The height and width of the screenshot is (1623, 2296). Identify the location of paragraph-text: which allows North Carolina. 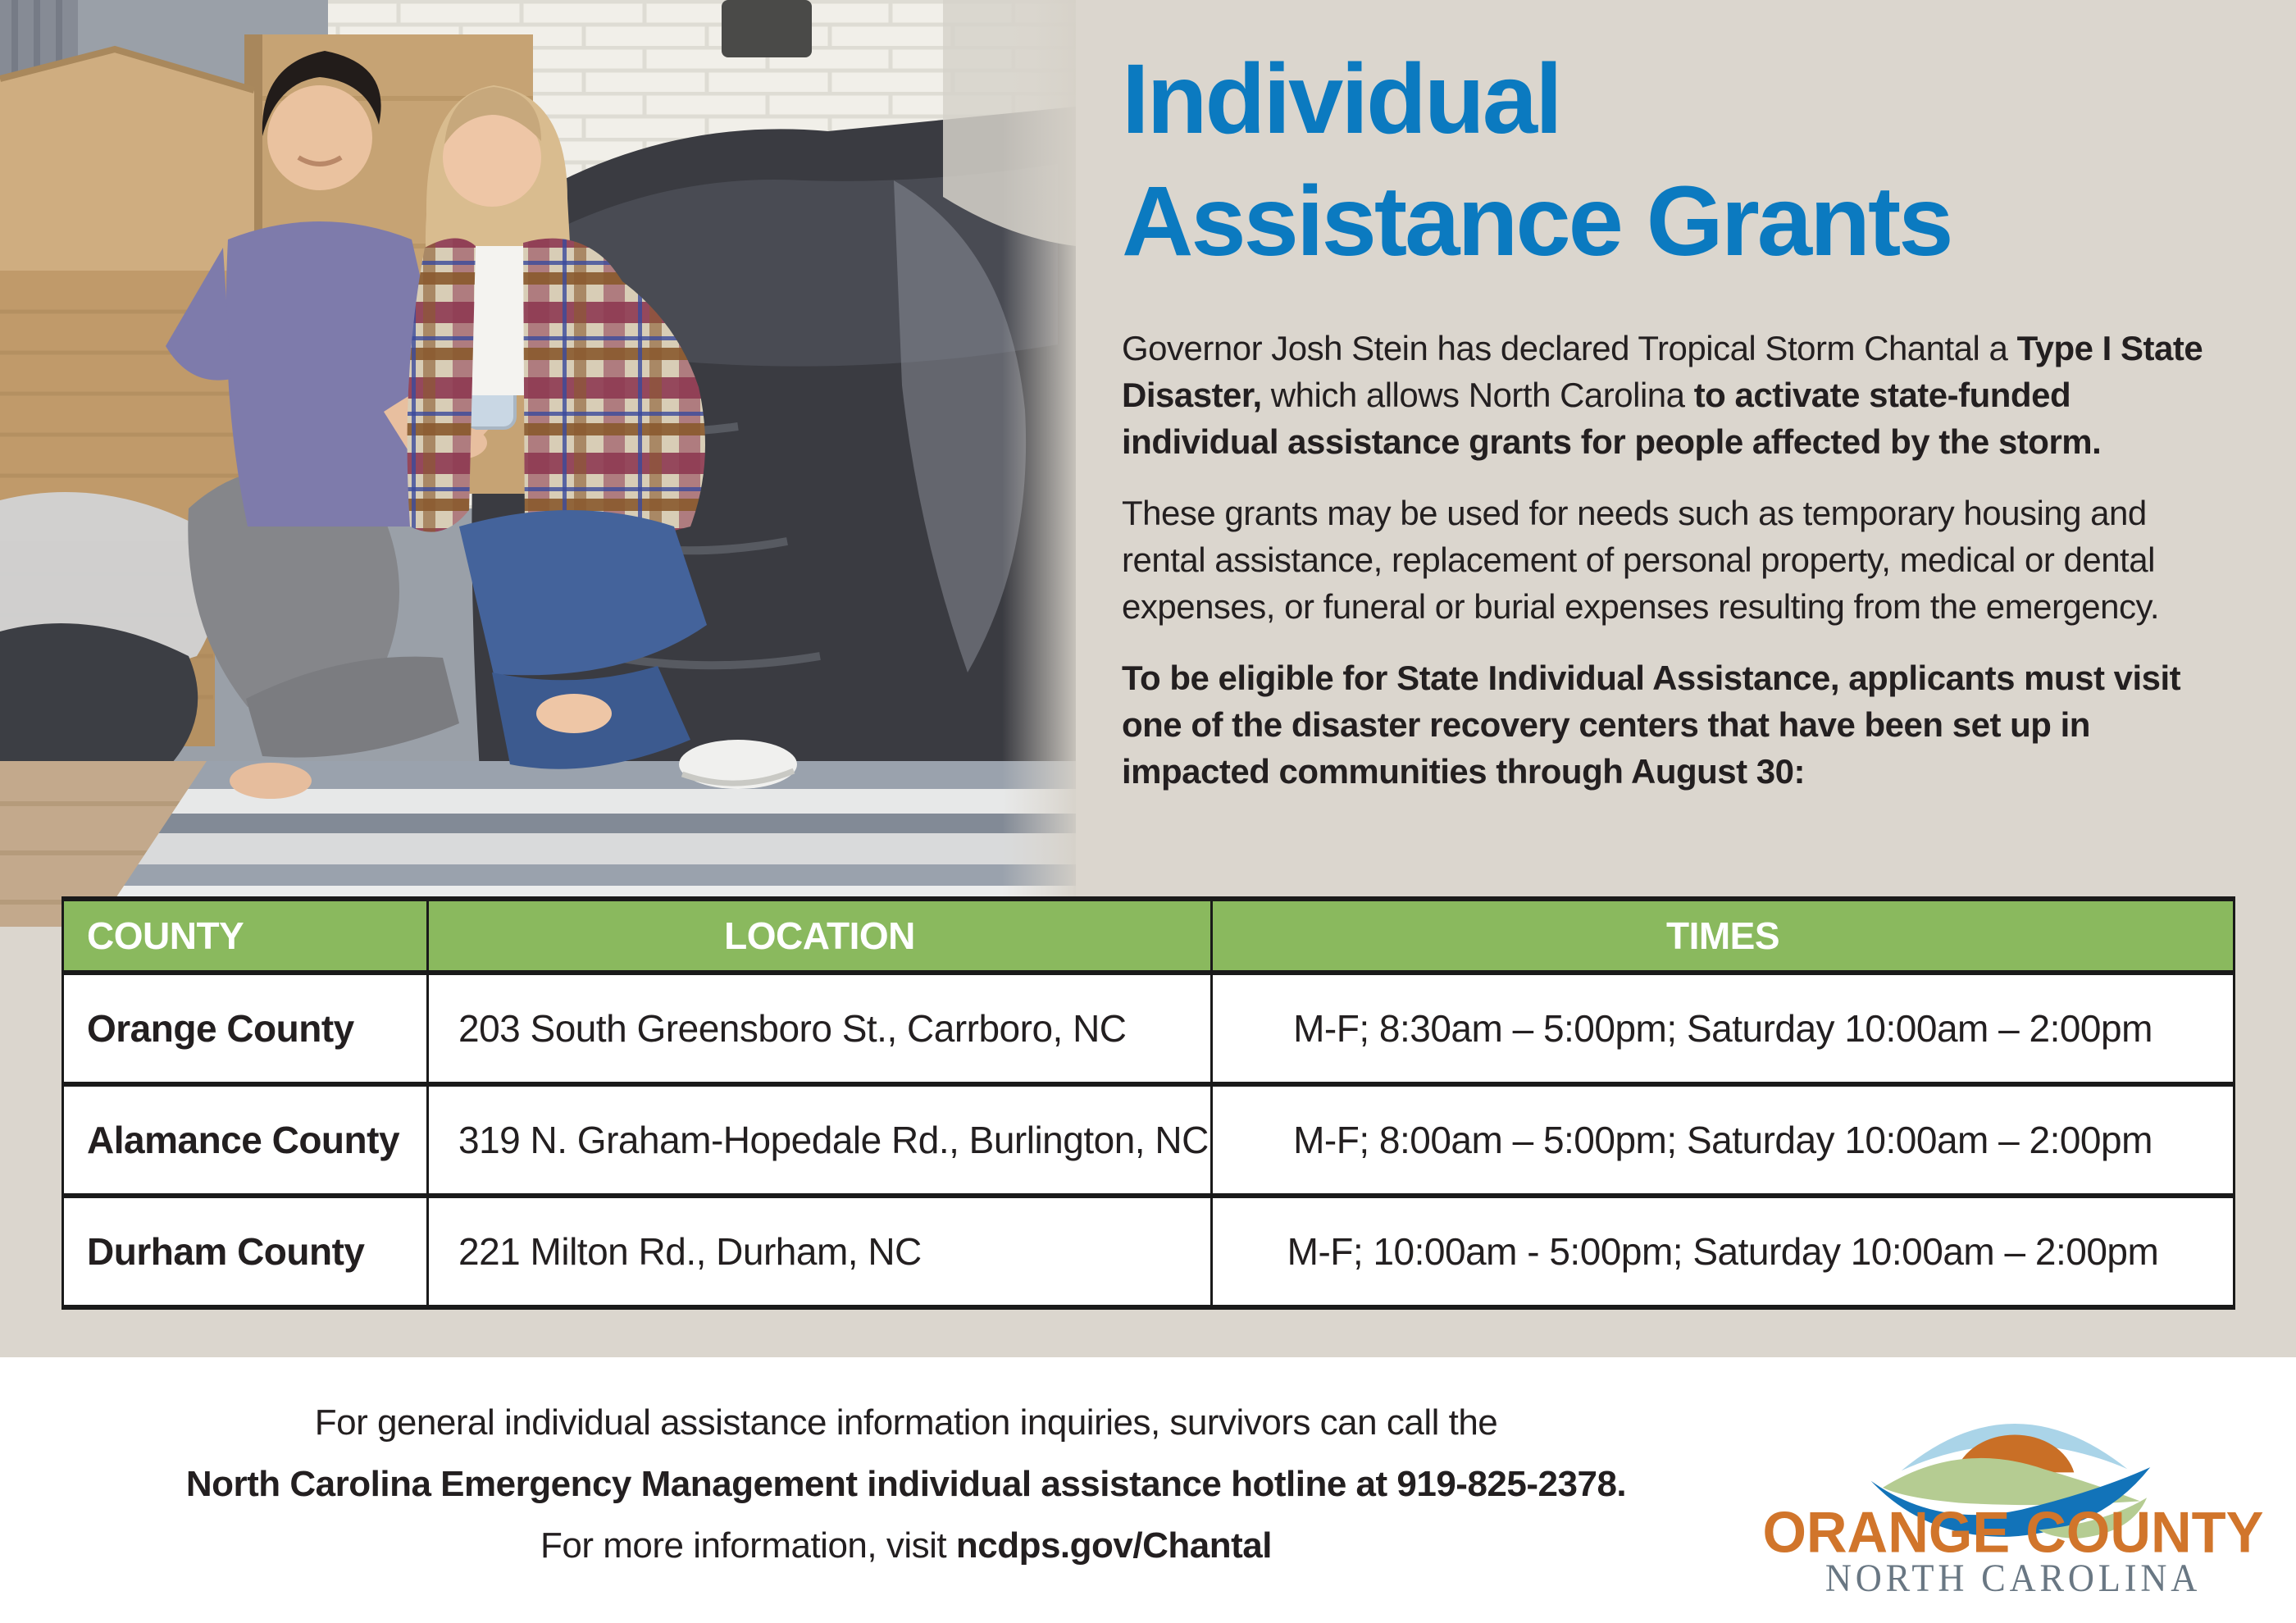
(1477, 395).